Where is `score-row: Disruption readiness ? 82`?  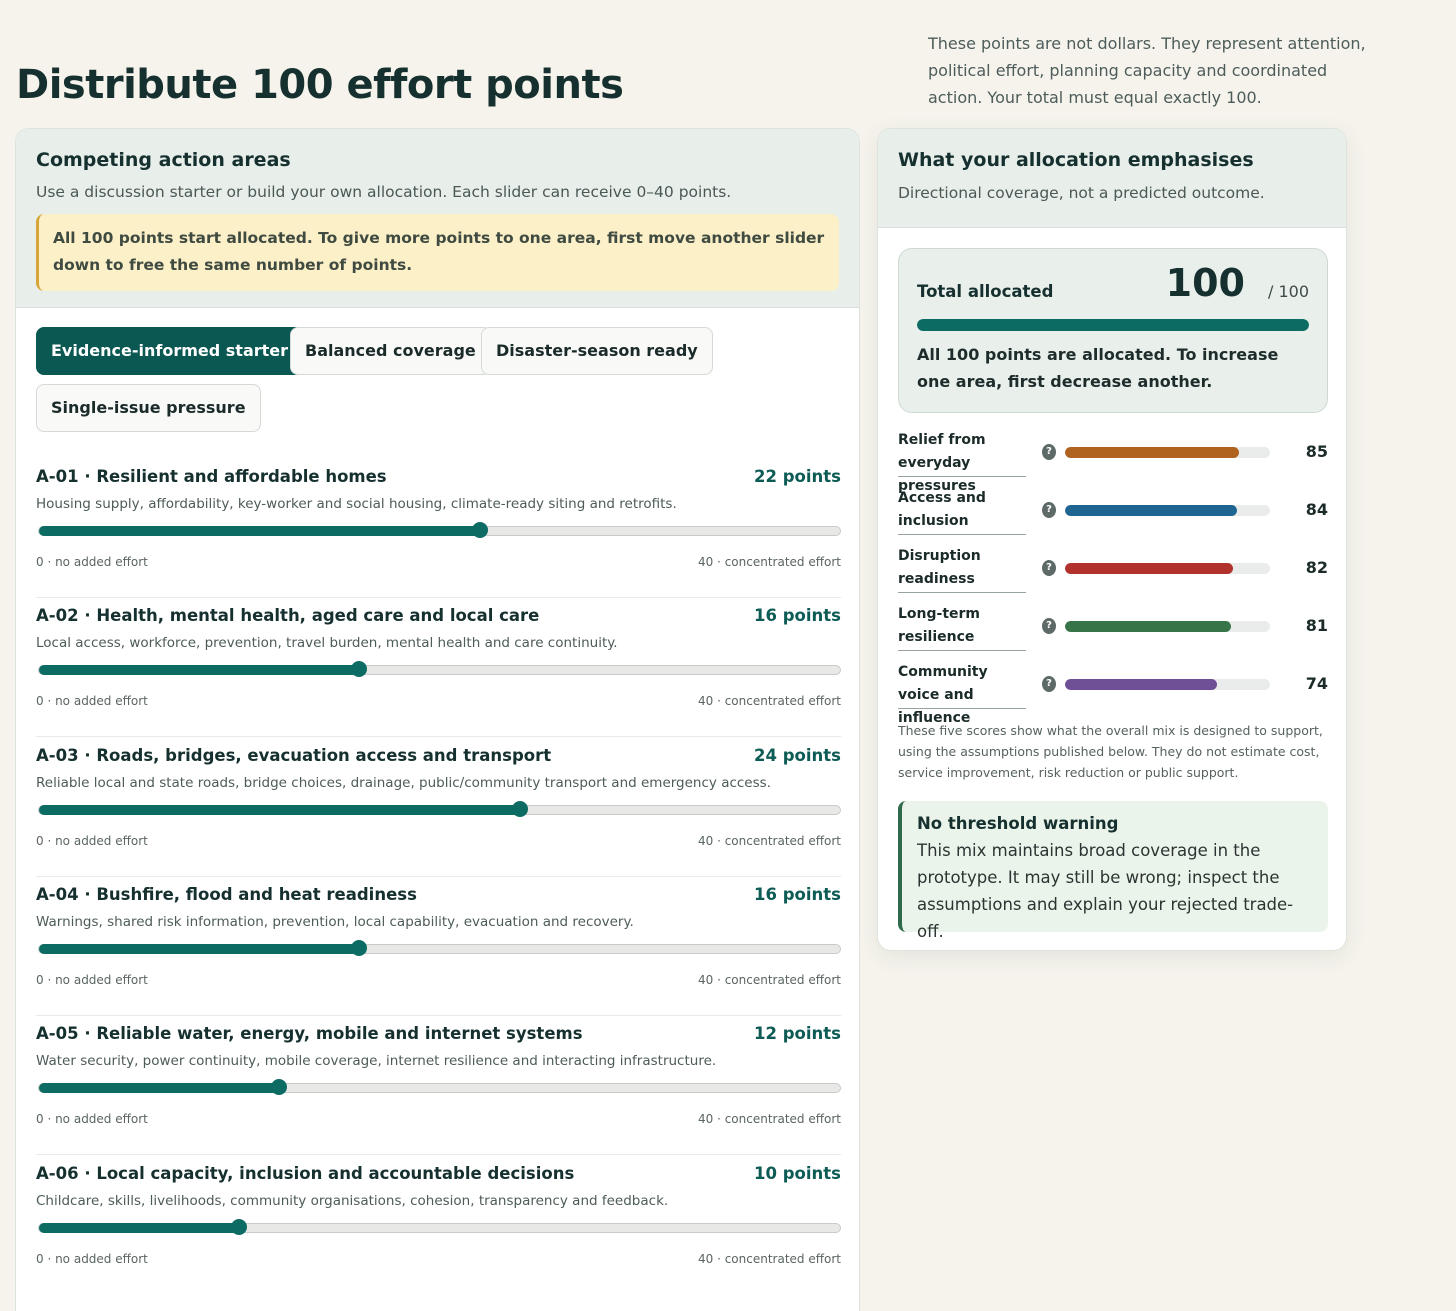
score-row: Disruption readiness ? 82 is located at coordinates (1113, 574).